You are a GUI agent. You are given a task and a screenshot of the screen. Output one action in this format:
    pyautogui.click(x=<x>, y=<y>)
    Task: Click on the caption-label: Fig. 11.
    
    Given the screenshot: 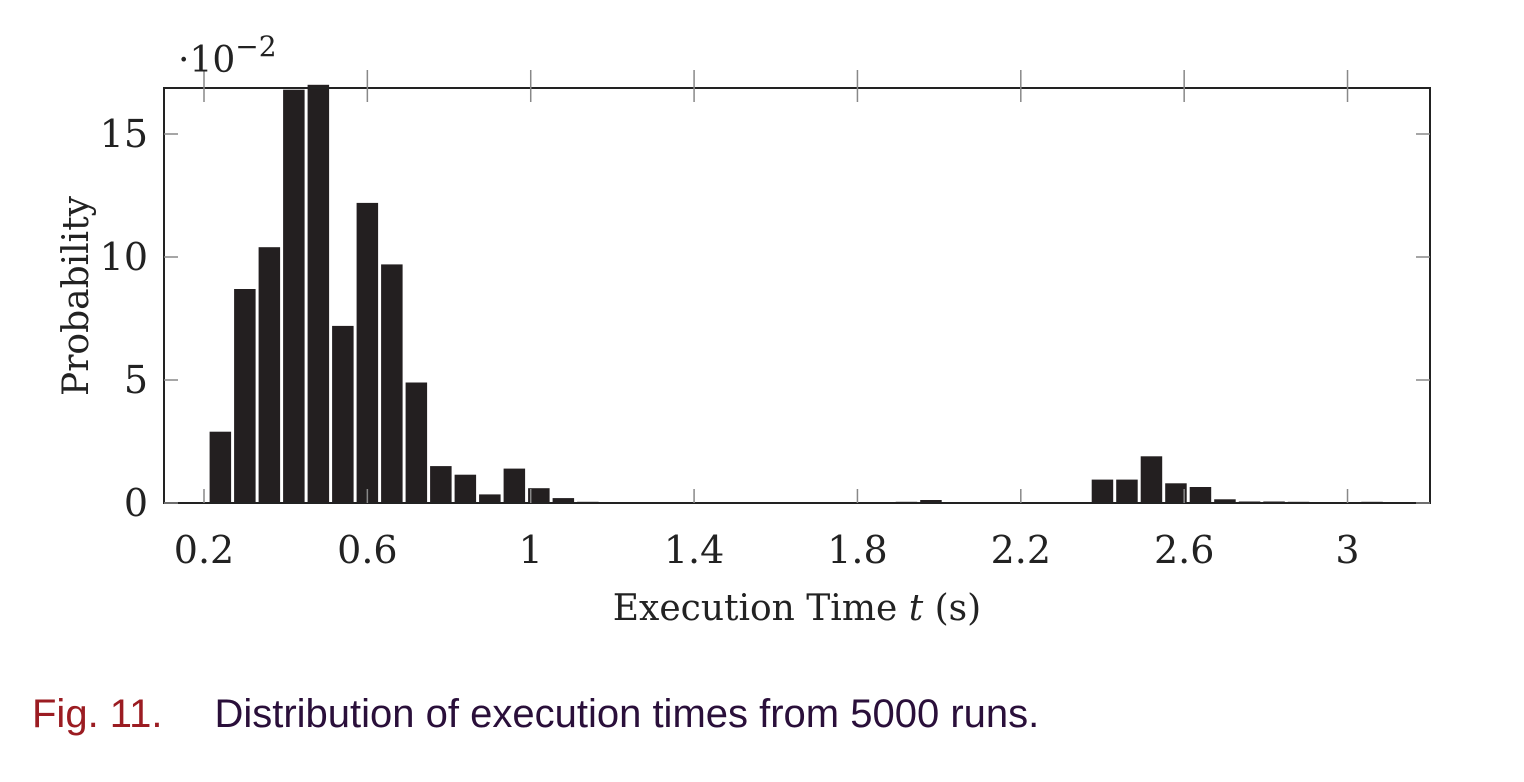 What is the action you would take?
    pyautogui.click(x=97, y=714)
    